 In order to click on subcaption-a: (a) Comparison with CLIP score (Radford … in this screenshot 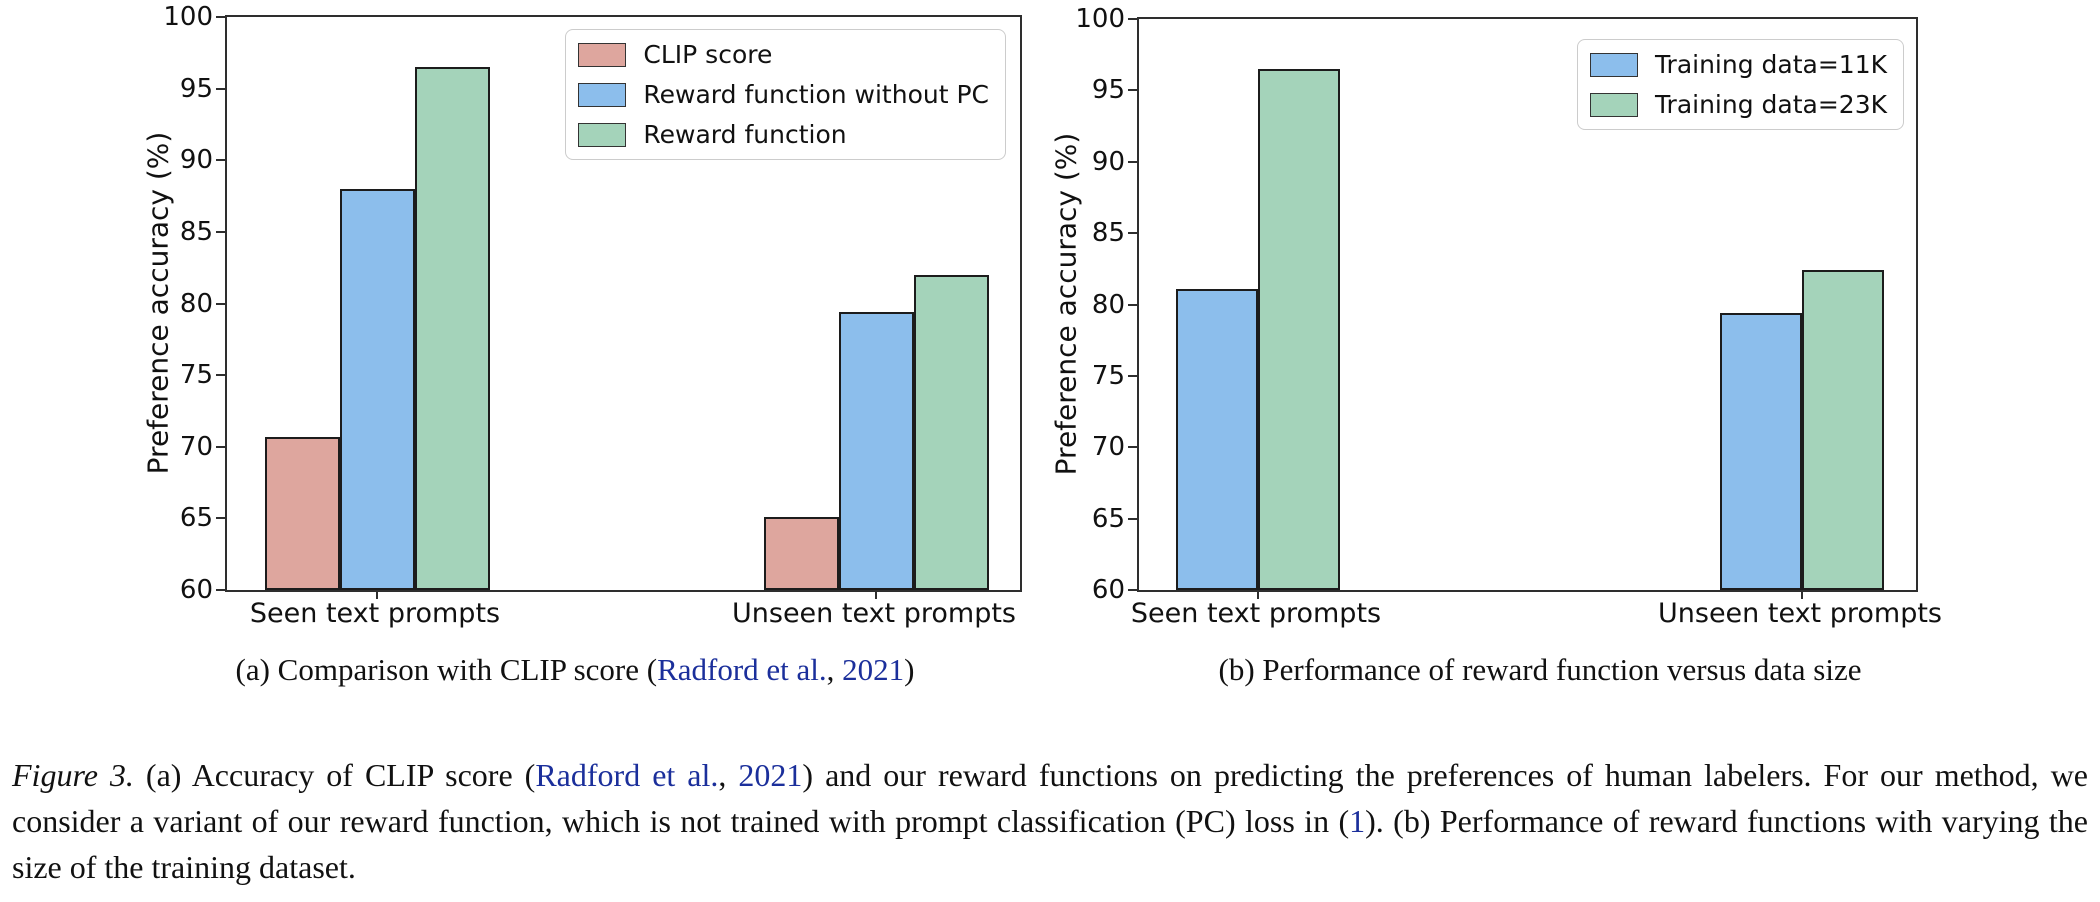, I will do `click(575, 670)`.